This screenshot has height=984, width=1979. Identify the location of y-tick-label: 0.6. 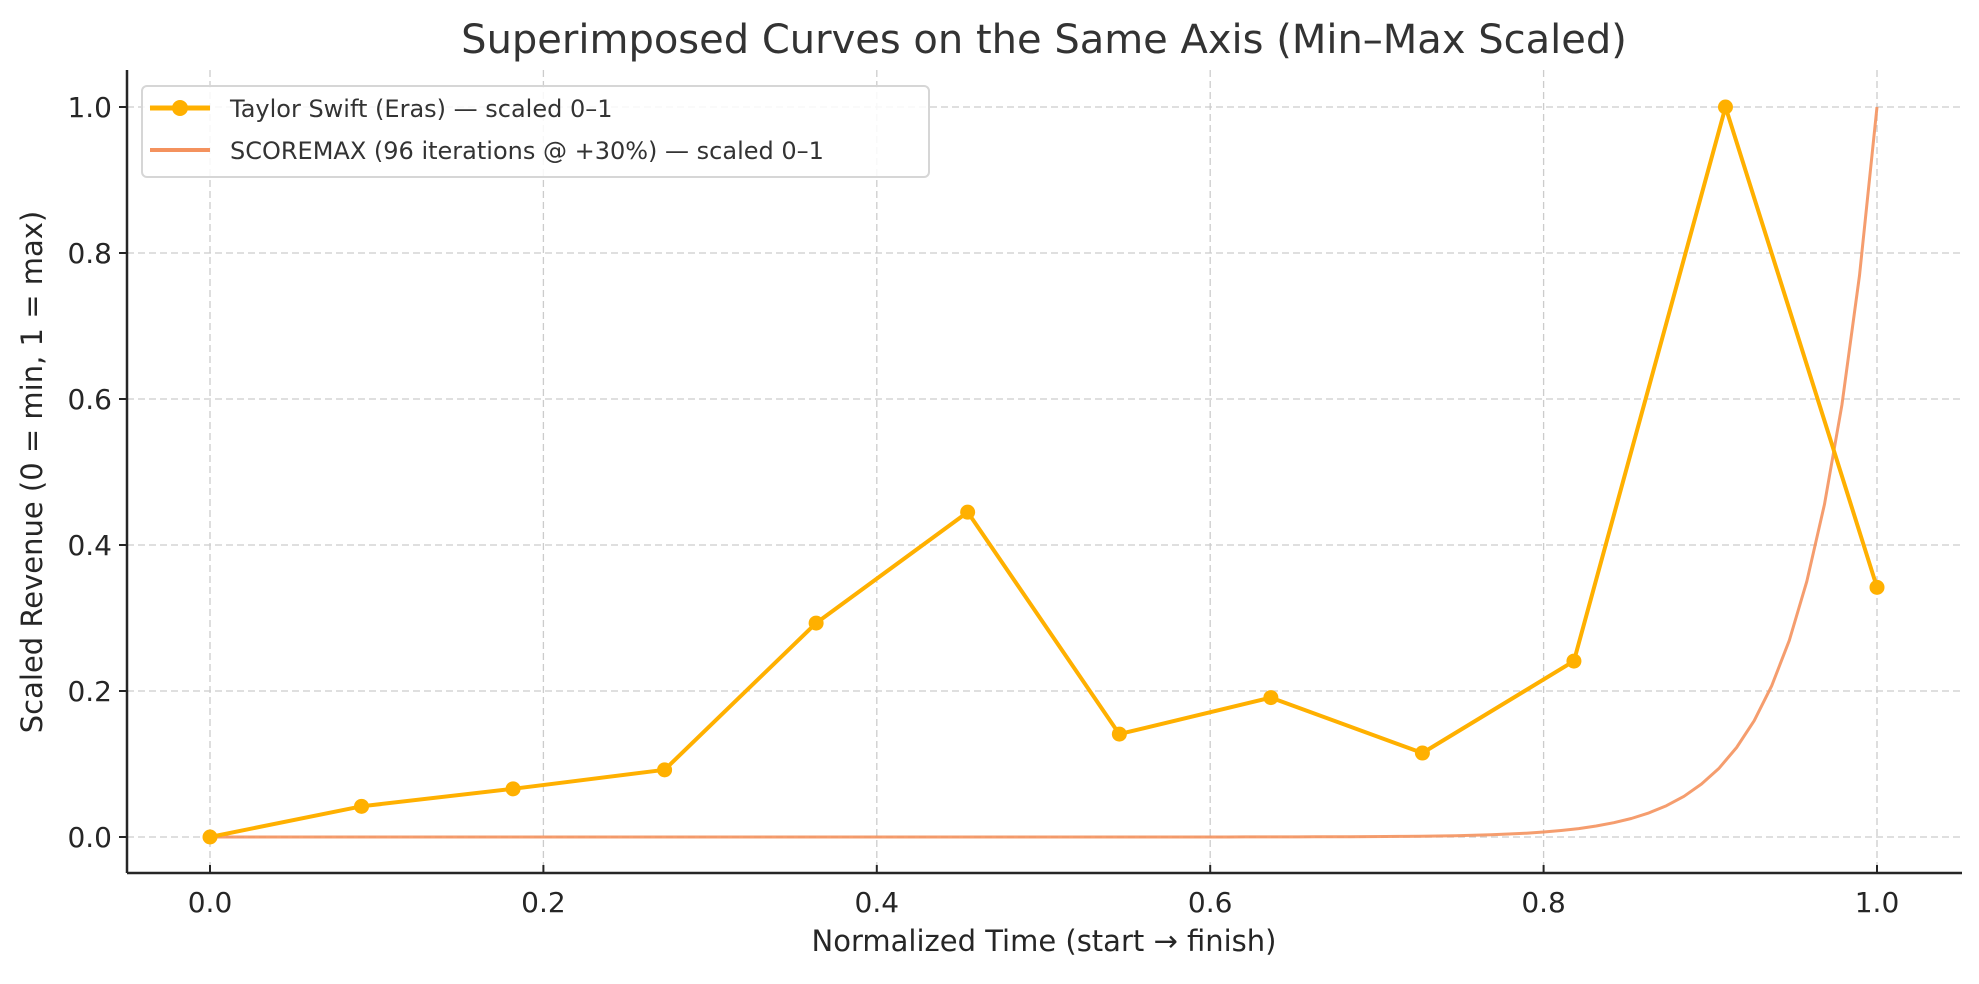
(89, 399).